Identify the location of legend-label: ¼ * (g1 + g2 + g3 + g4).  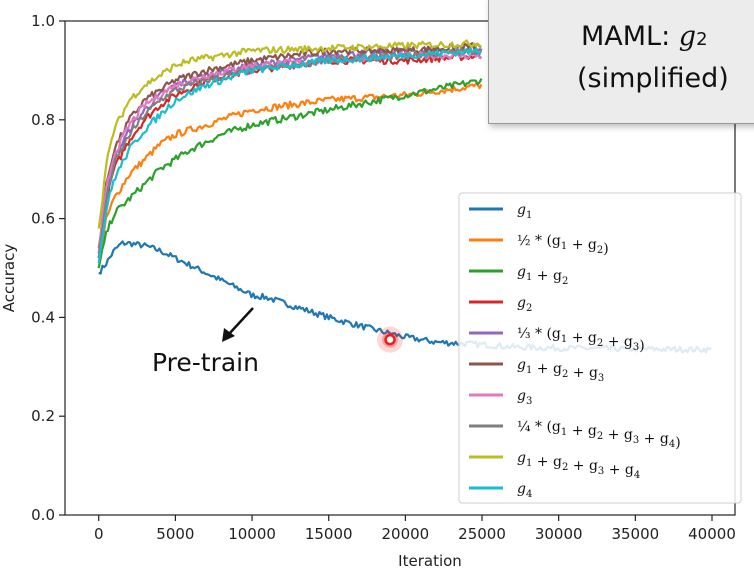
(599, 435).